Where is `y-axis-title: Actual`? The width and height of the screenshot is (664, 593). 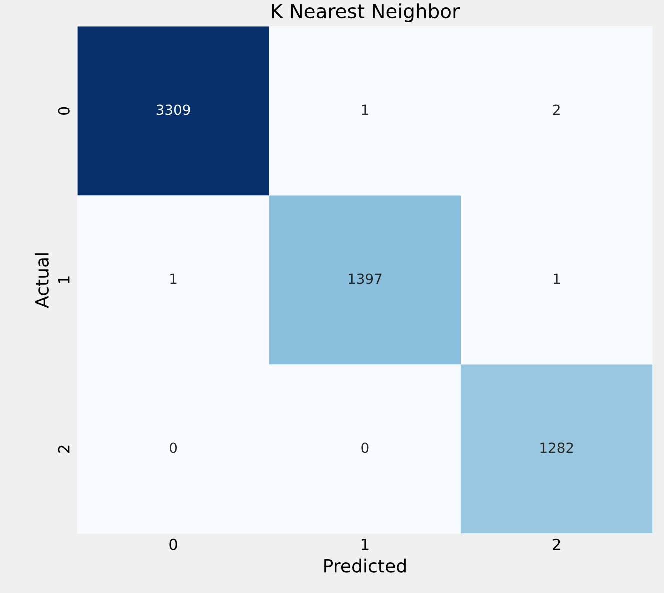 y-axis-title: Actual is located at coordinates (42, 281).